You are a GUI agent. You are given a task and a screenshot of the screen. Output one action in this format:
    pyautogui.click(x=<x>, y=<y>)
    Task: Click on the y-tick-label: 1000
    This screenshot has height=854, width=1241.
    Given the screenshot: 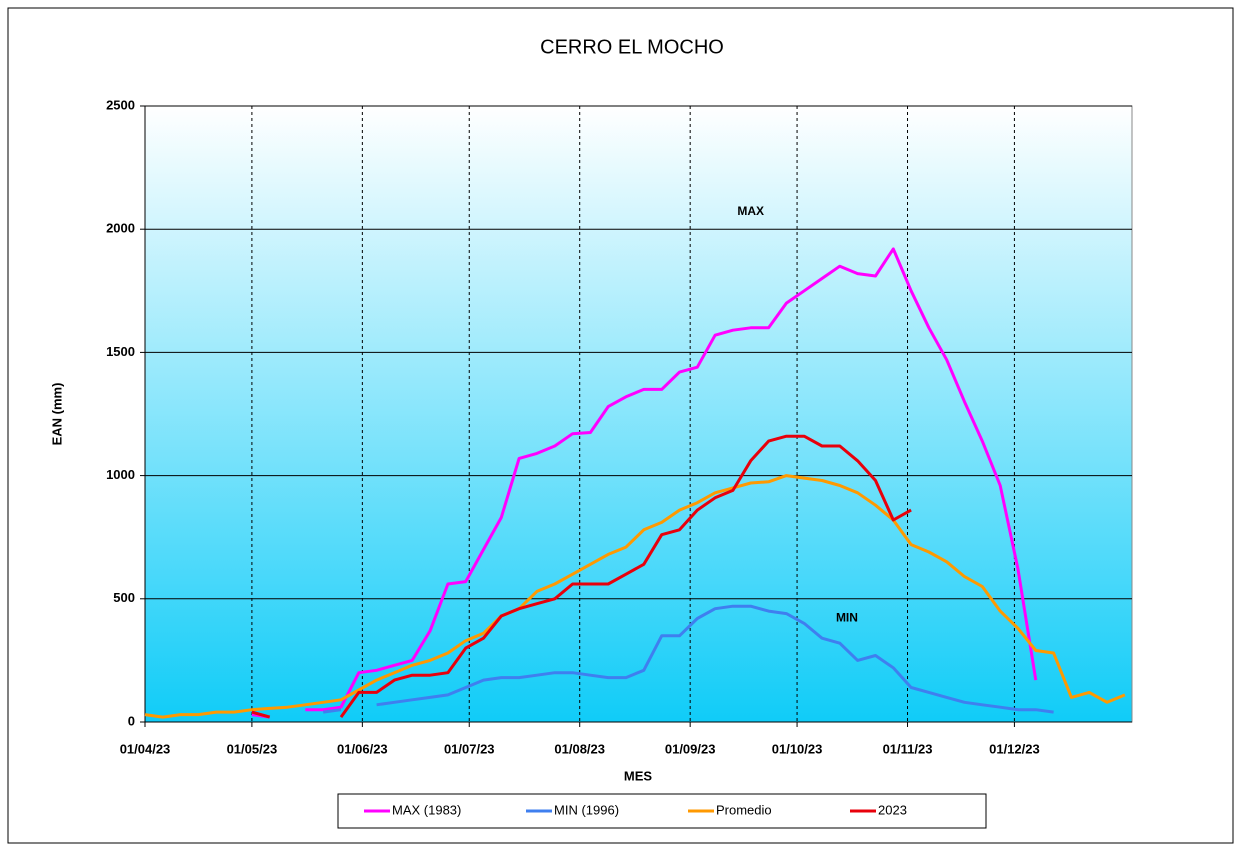 What is the action you would take?
    pyautogui.click(x=120, y=474)
    